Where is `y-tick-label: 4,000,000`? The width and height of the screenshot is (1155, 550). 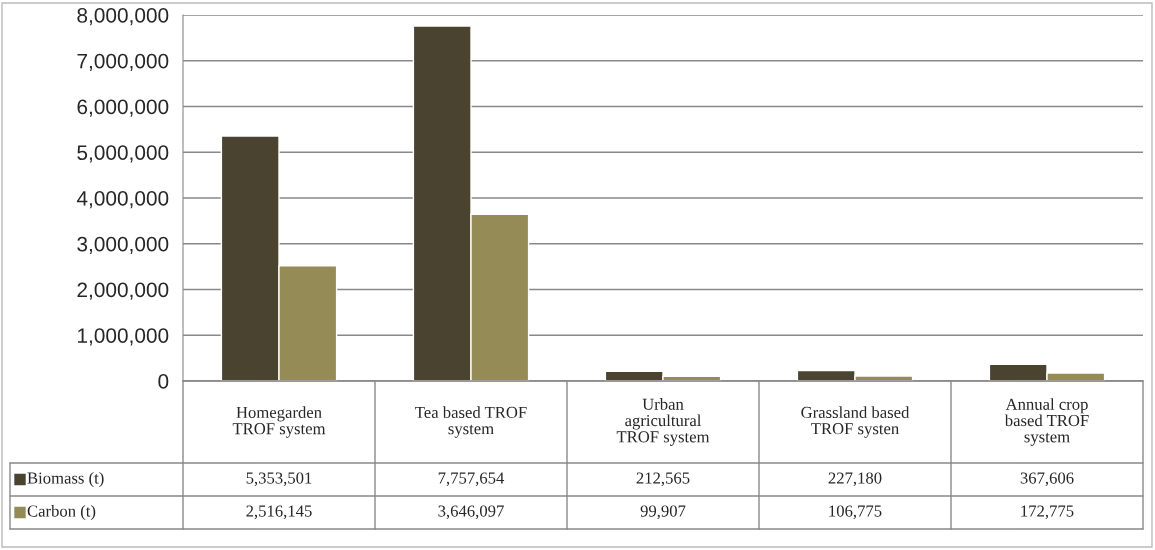 y-tick-label: 4,000,000 is located at coordinates (122, 200).